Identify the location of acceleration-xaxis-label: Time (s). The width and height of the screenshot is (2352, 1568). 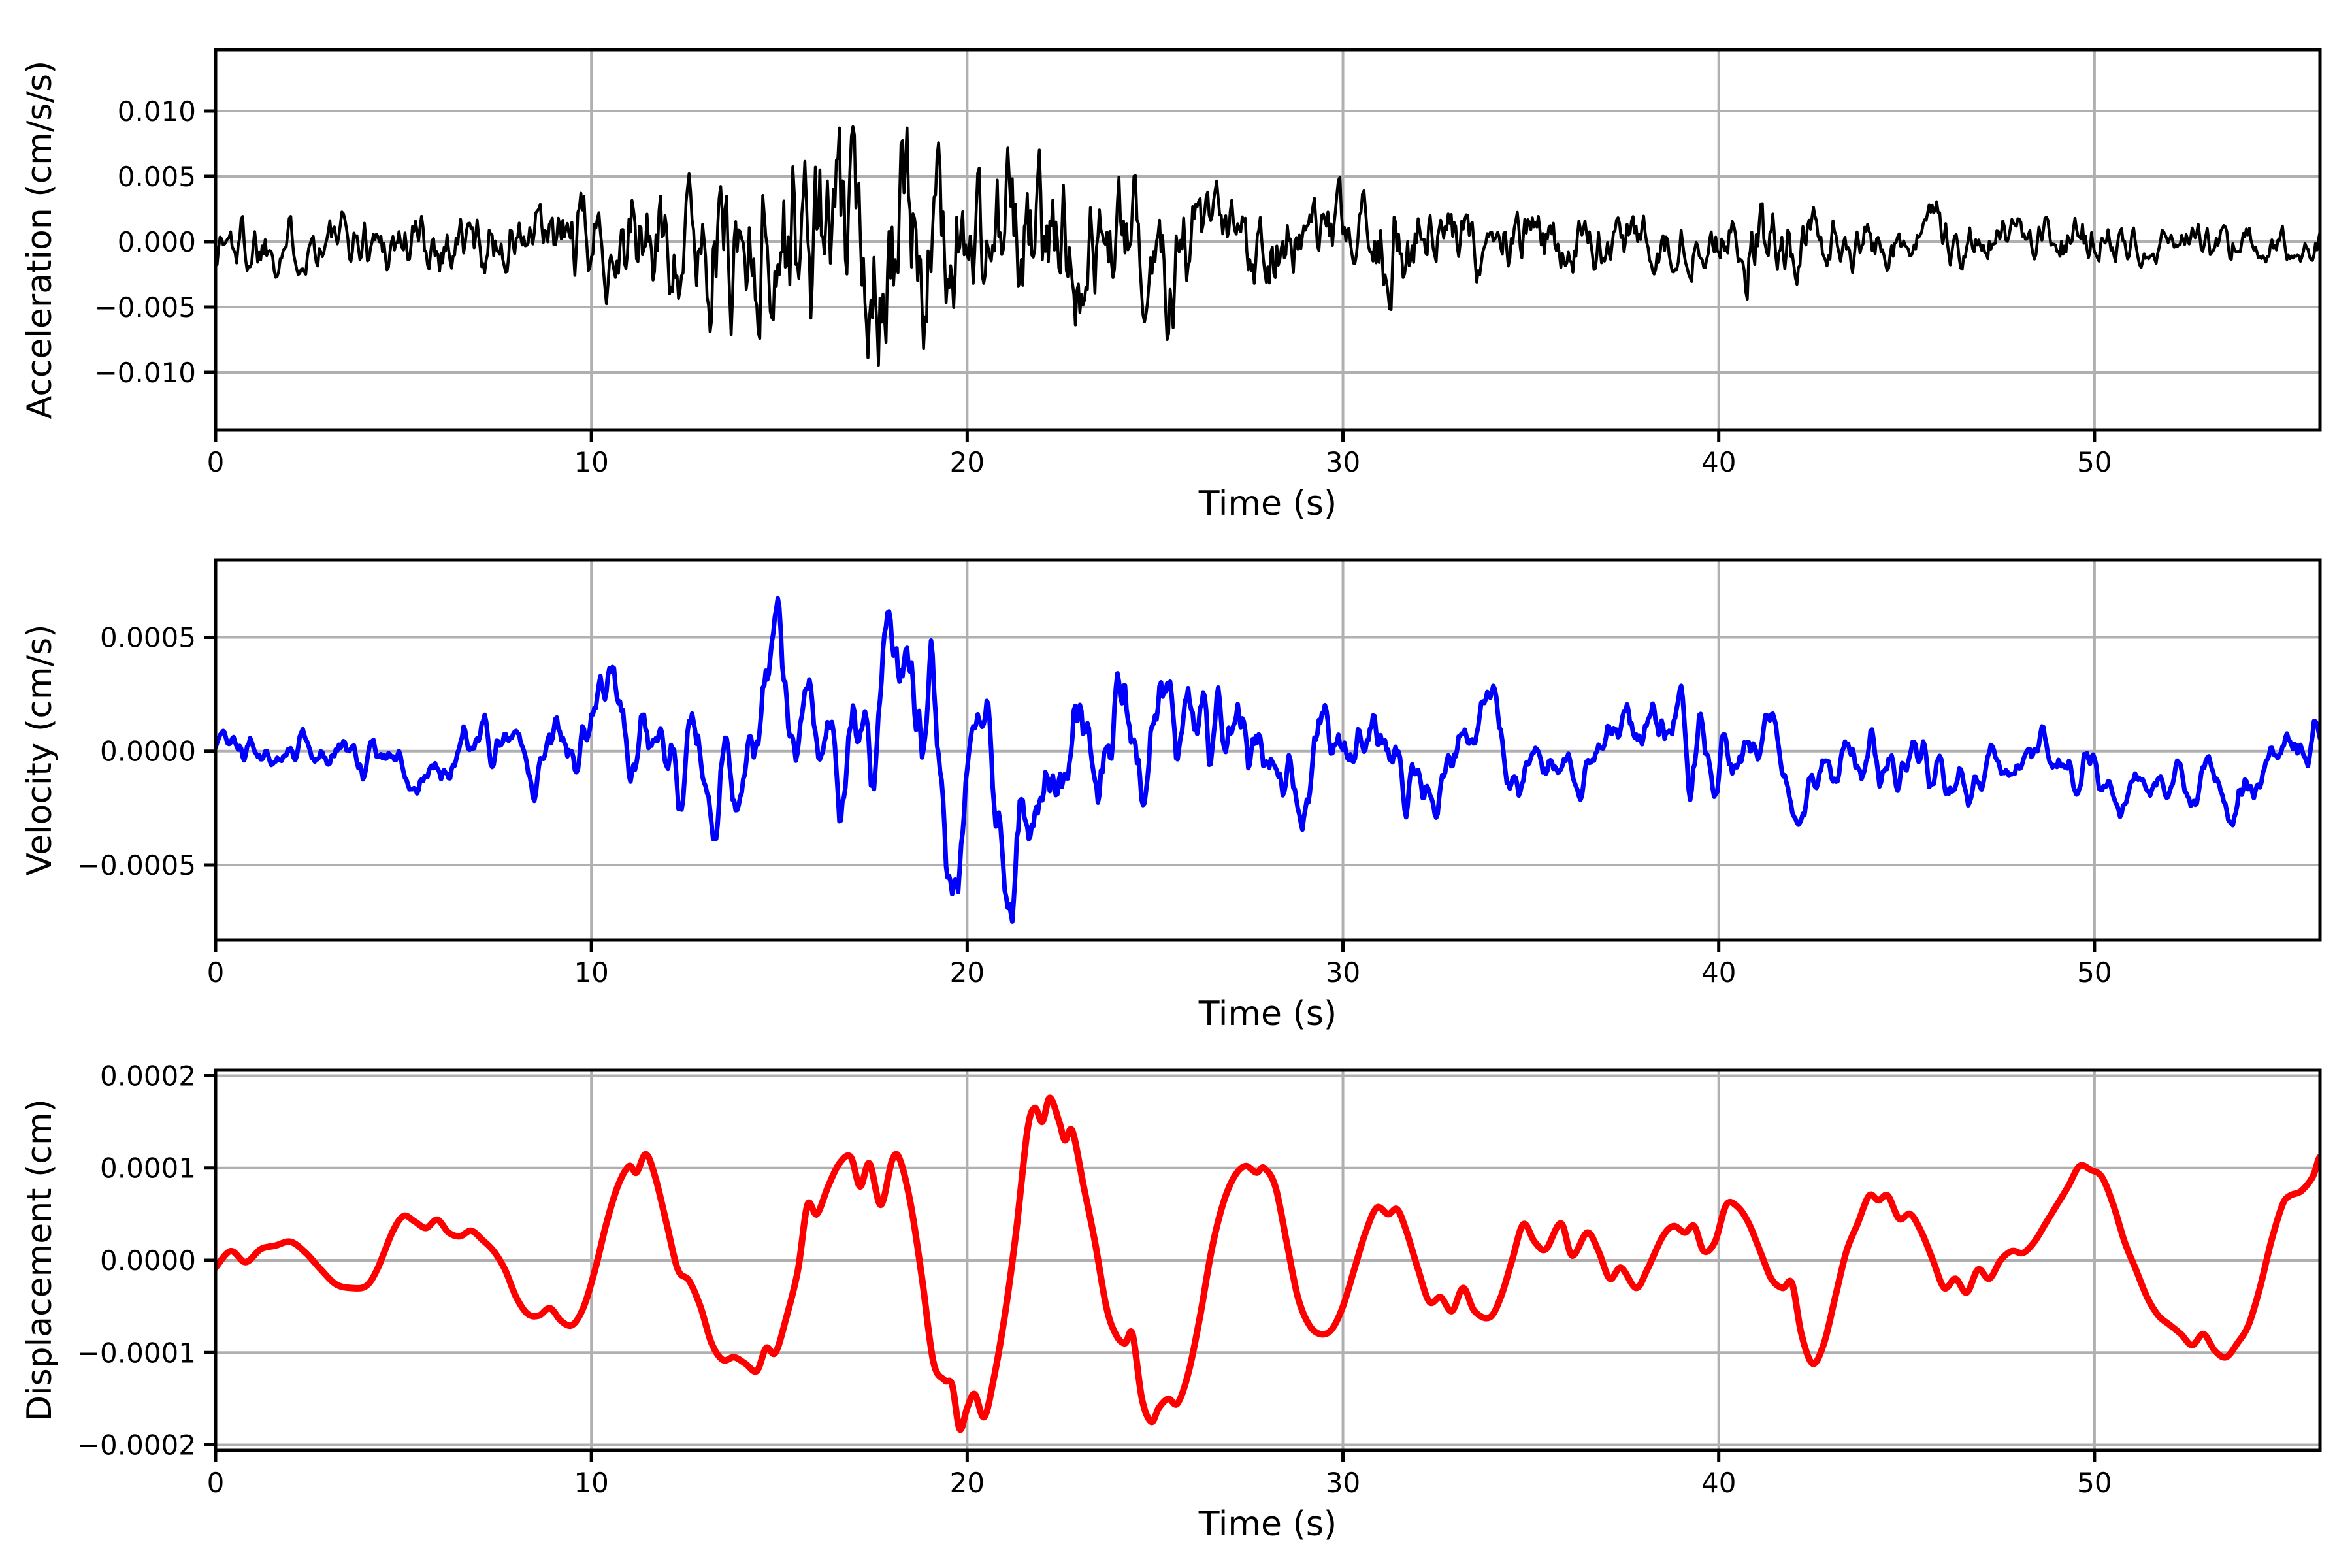
(1267, 503).